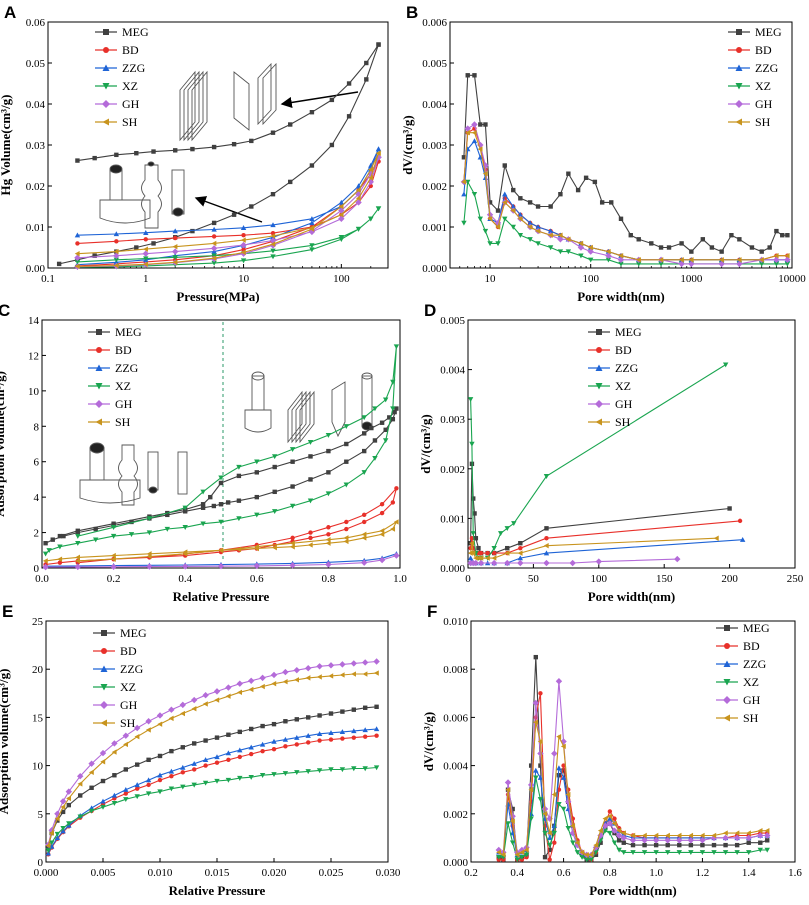 This screenshot has height=905, width=809. I want to click on y-tick-label-c: 6, so click(37, 463).